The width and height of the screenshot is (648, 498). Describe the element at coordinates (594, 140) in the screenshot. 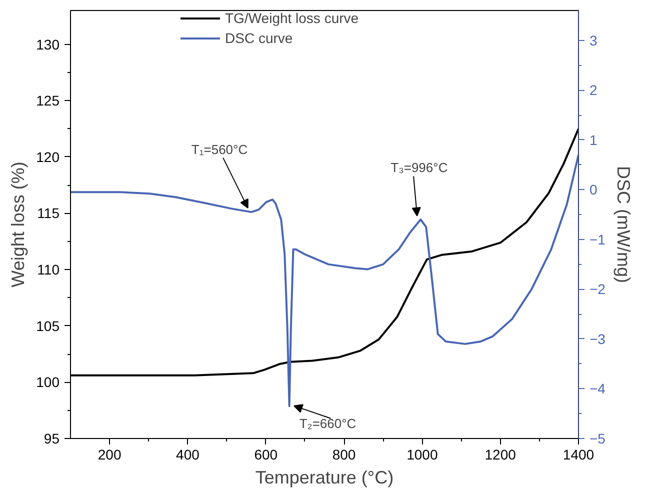

I see `y2-tick-label: 1` at that location.